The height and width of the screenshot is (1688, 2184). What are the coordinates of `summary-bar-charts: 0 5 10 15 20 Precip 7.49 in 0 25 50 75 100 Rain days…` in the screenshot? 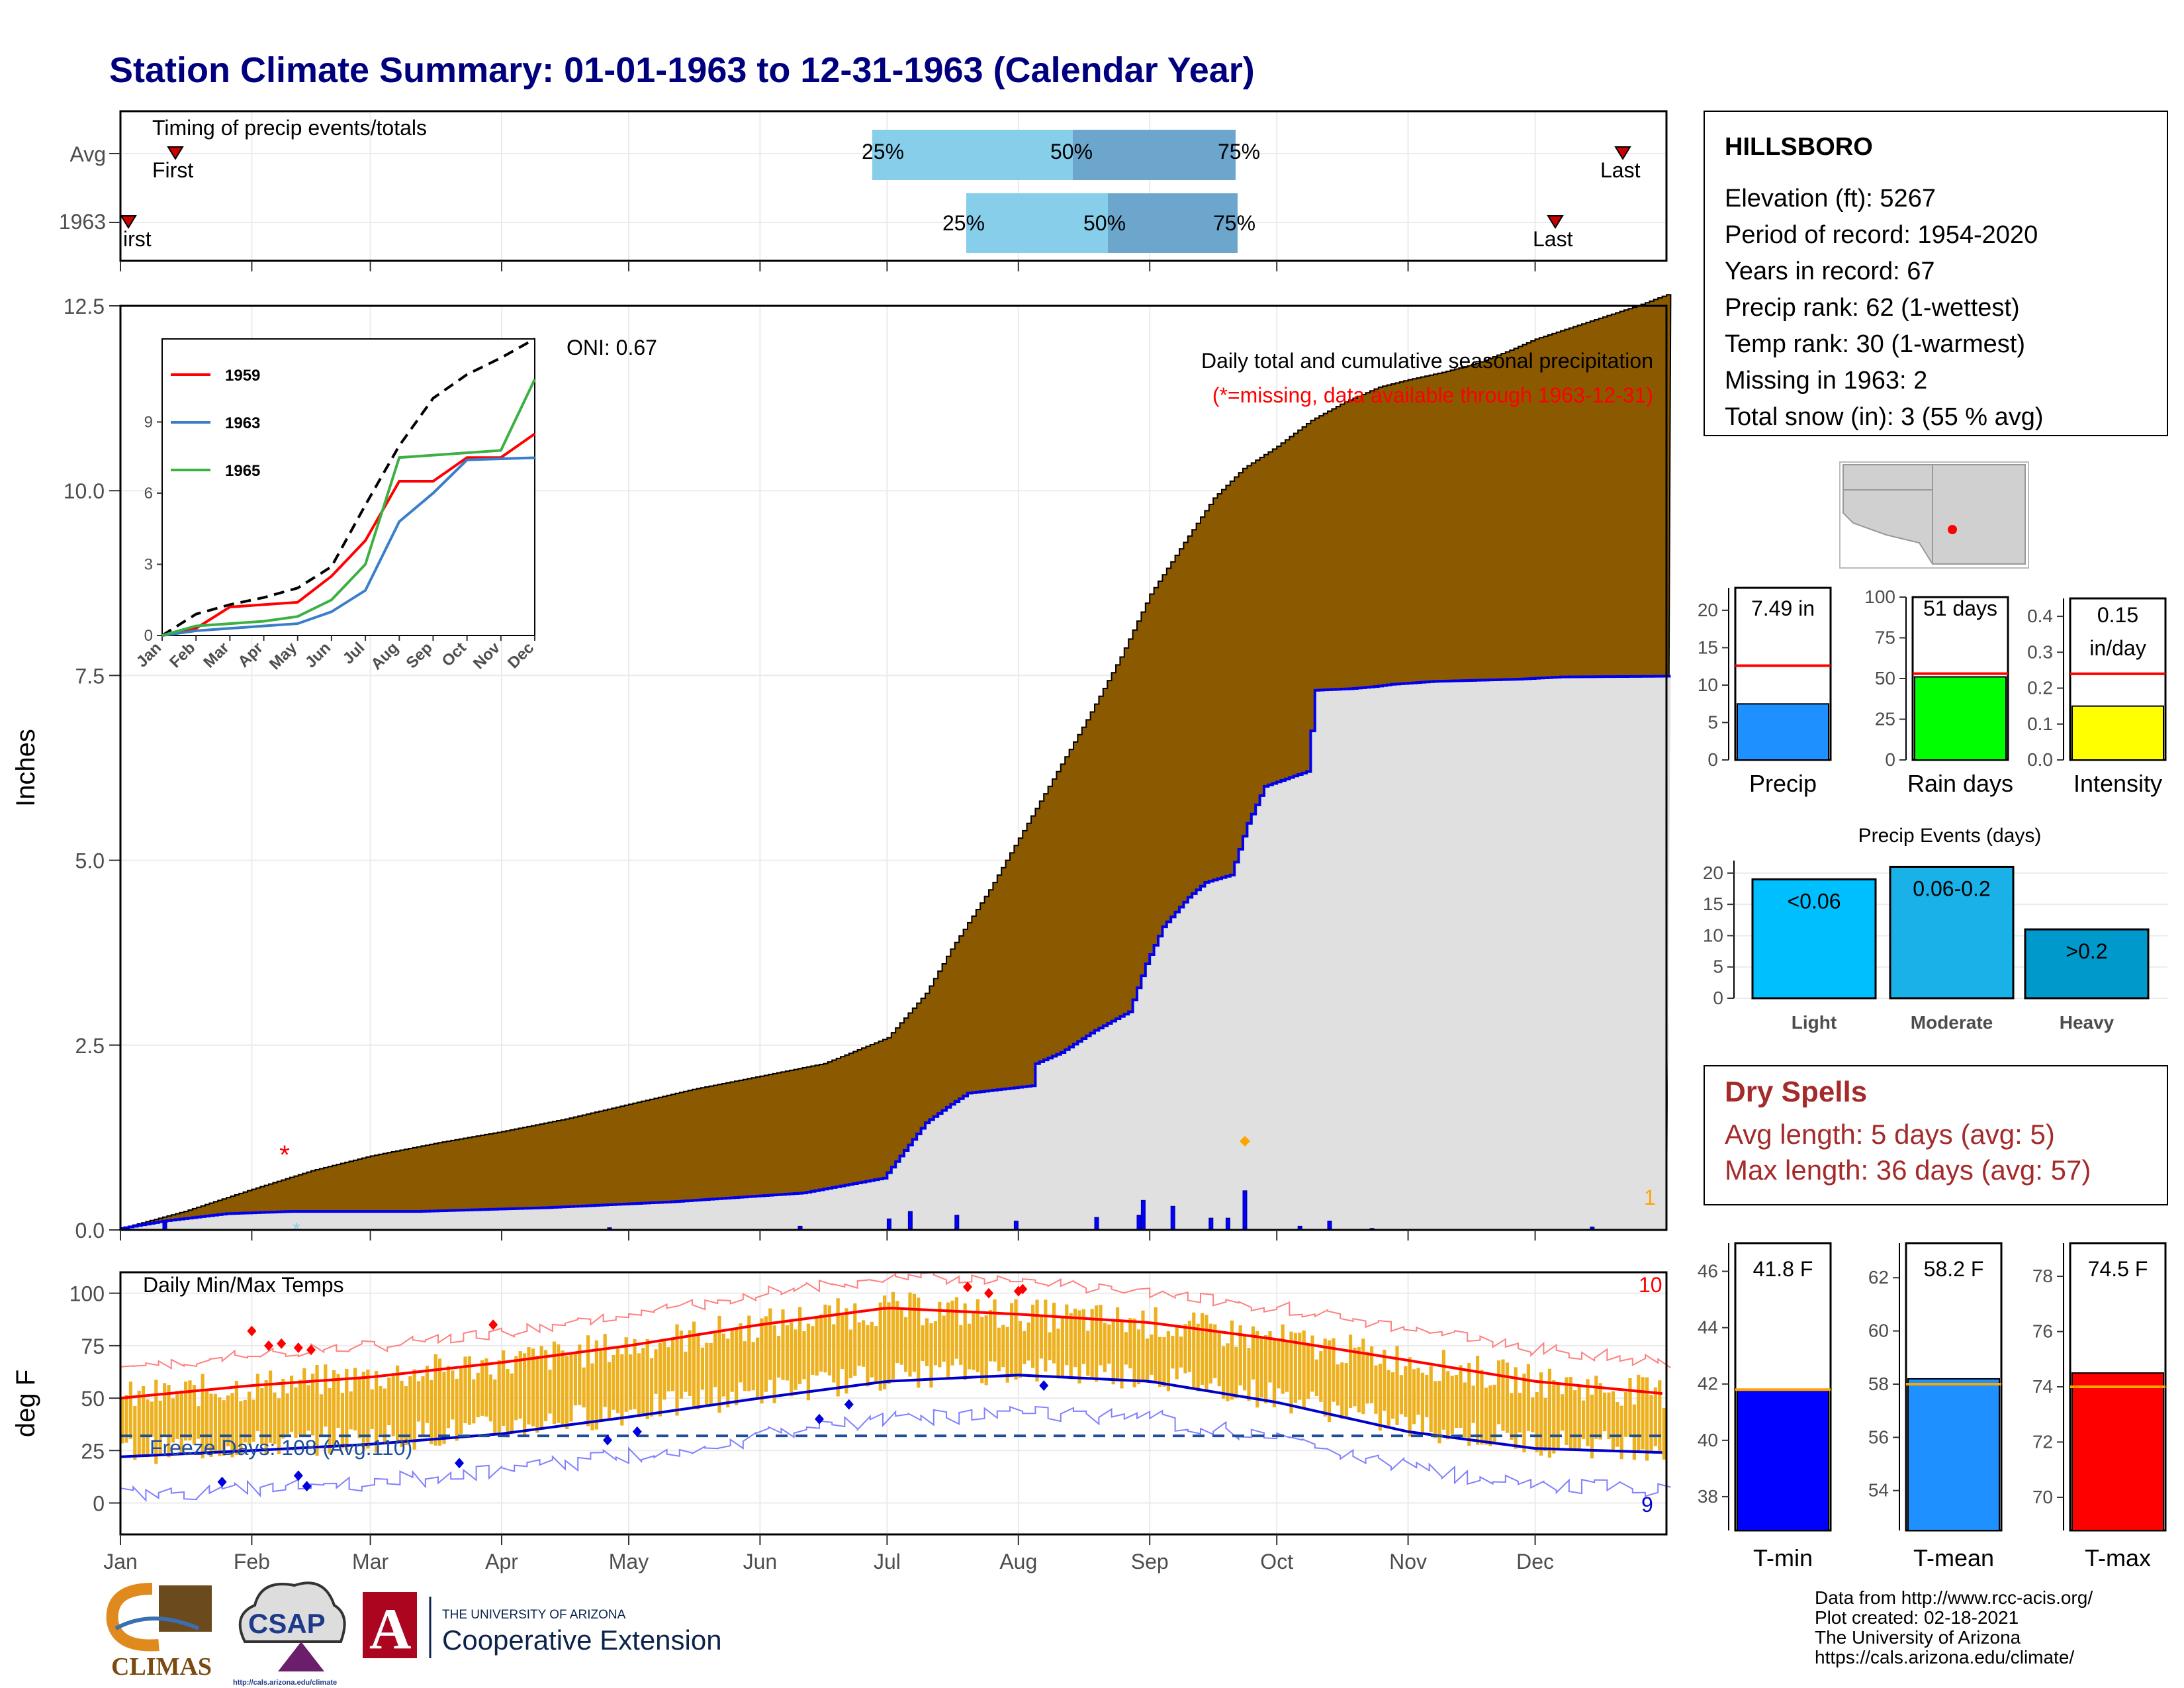 It's located at (1932, 691).